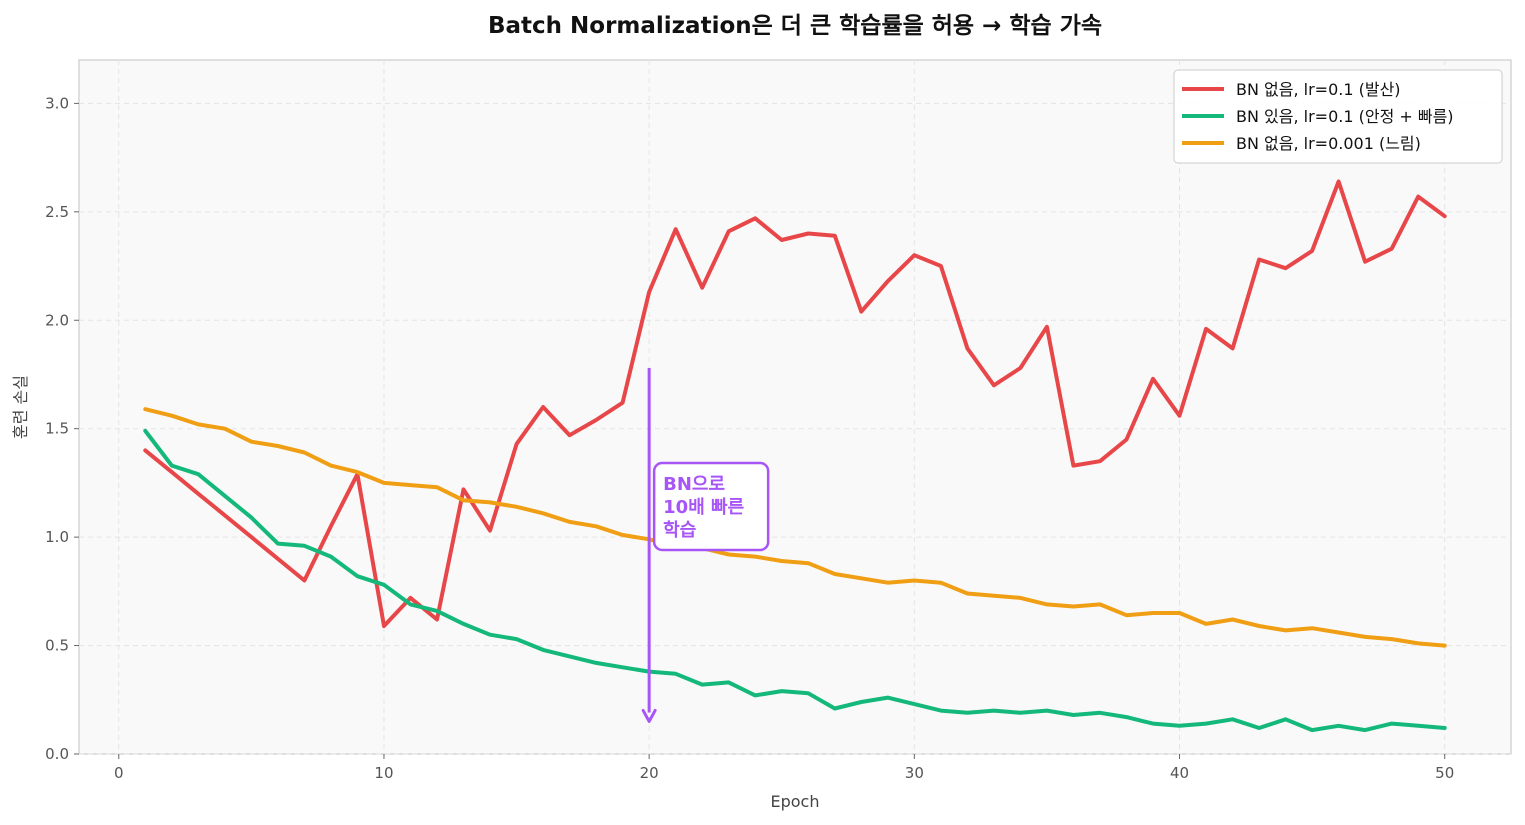 This screenshot has height=825, width=1525. I want to click on annotation-box, so click(711, 506).